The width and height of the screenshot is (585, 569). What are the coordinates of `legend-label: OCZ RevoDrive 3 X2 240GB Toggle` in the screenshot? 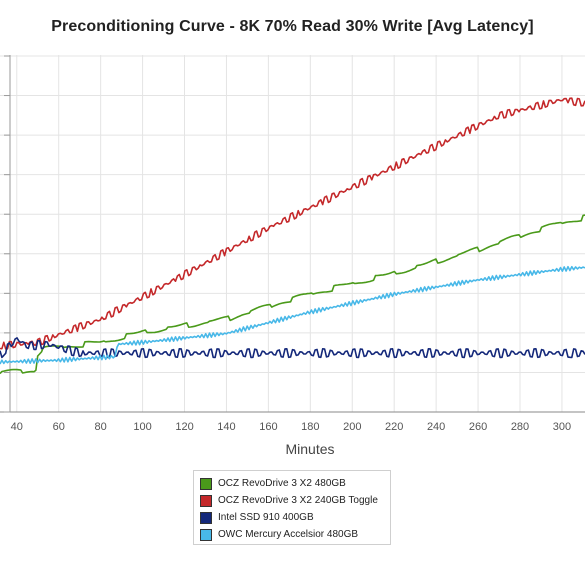 It's located at (298, 500).